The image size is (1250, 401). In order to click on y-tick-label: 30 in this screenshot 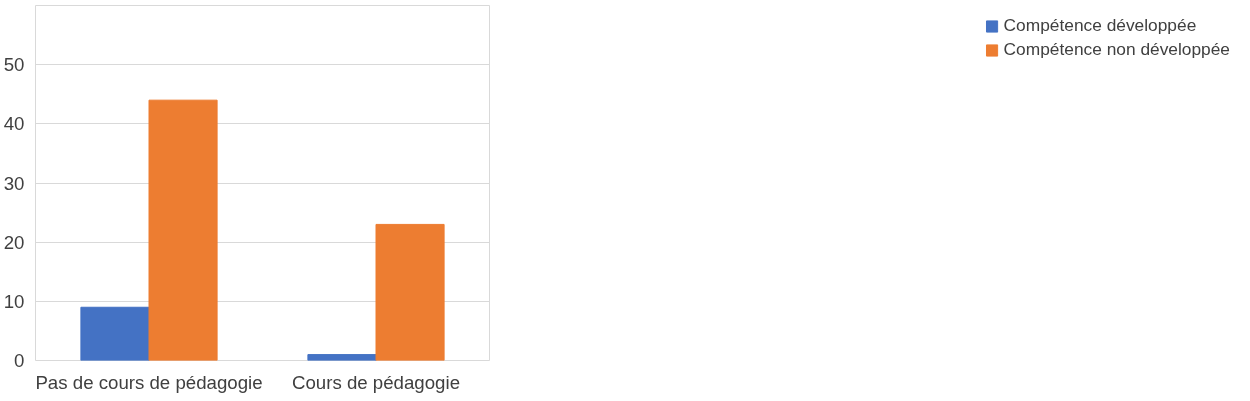, I will do `click(14, 183)`.